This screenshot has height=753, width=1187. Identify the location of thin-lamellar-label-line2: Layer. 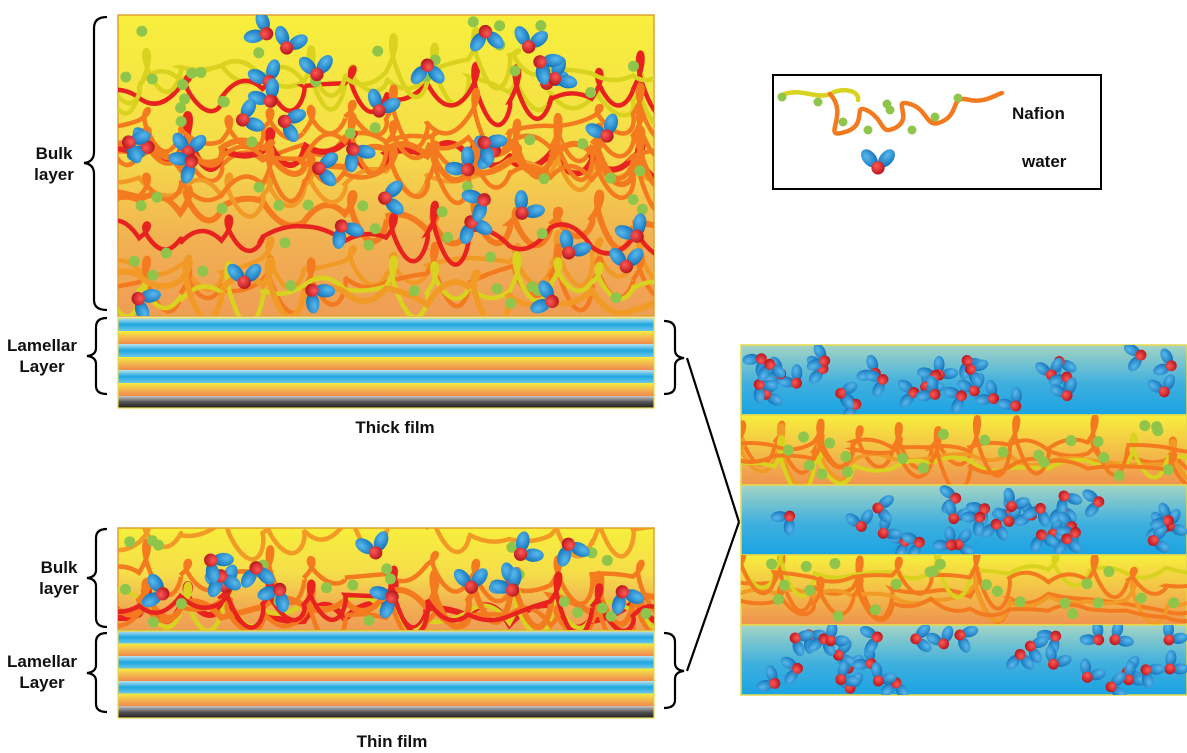
(42, 682).